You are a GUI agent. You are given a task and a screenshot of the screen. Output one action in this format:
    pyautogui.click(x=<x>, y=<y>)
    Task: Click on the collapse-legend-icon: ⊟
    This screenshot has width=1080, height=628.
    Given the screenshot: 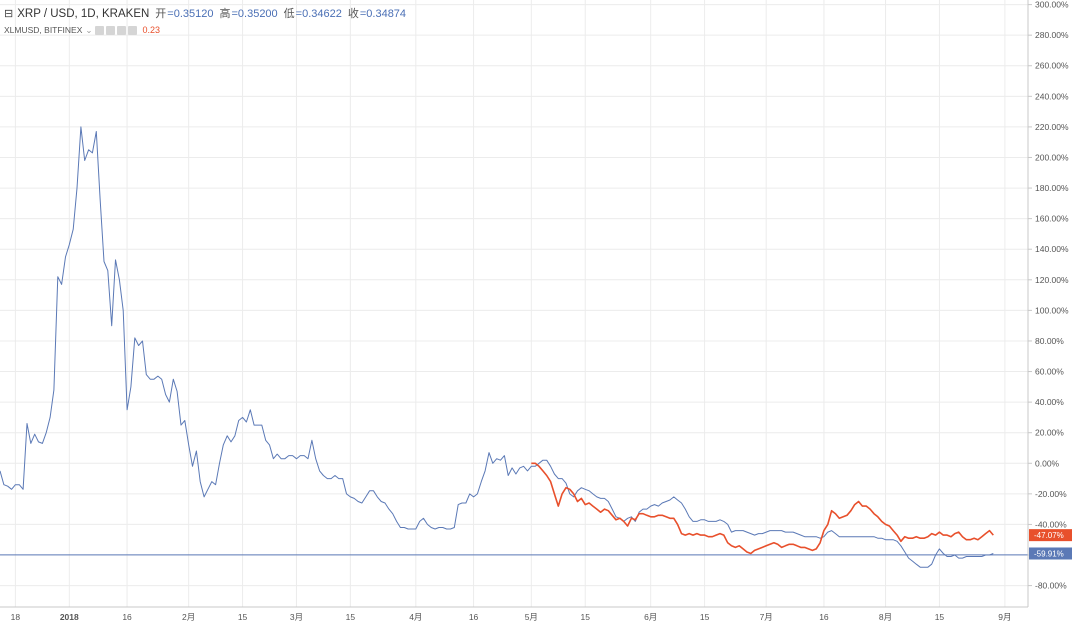 What is the action you would take?
    pyautogui.click(x=9, y=14)
    